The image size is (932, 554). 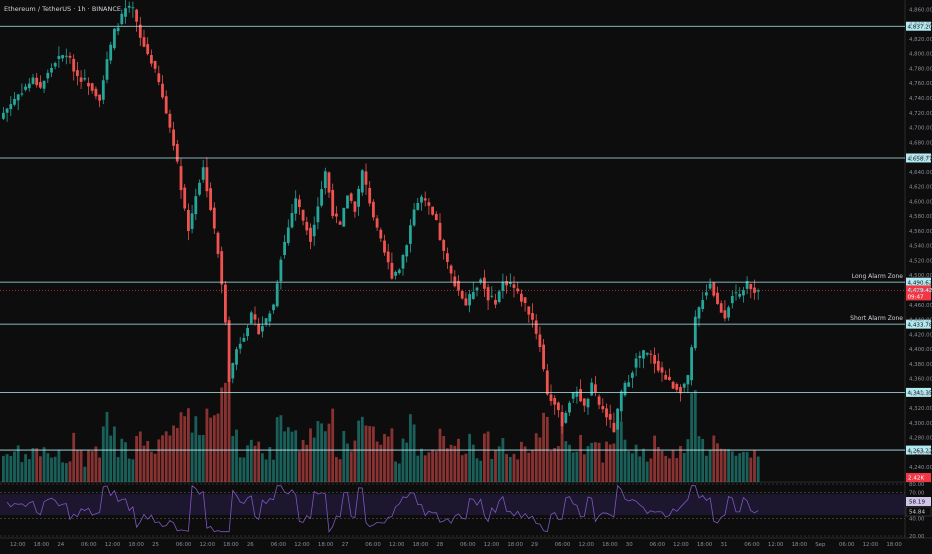 I want to click on price-tick: 4,600.00, so click(x=920, y=202).